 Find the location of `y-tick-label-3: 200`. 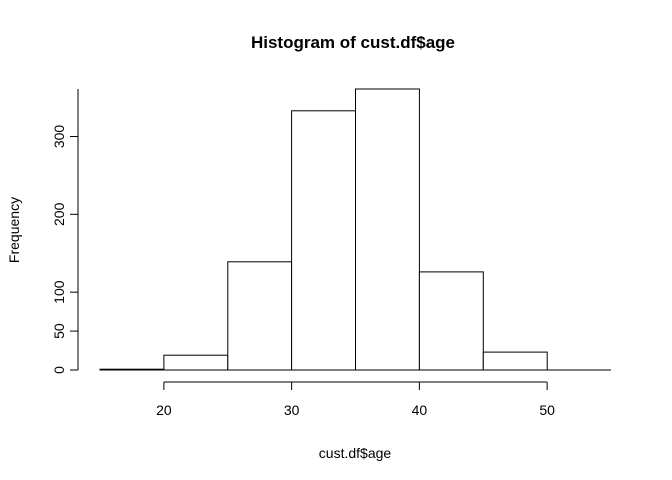

y-tick-label-3: 200 is located at coordinates (59, 214).